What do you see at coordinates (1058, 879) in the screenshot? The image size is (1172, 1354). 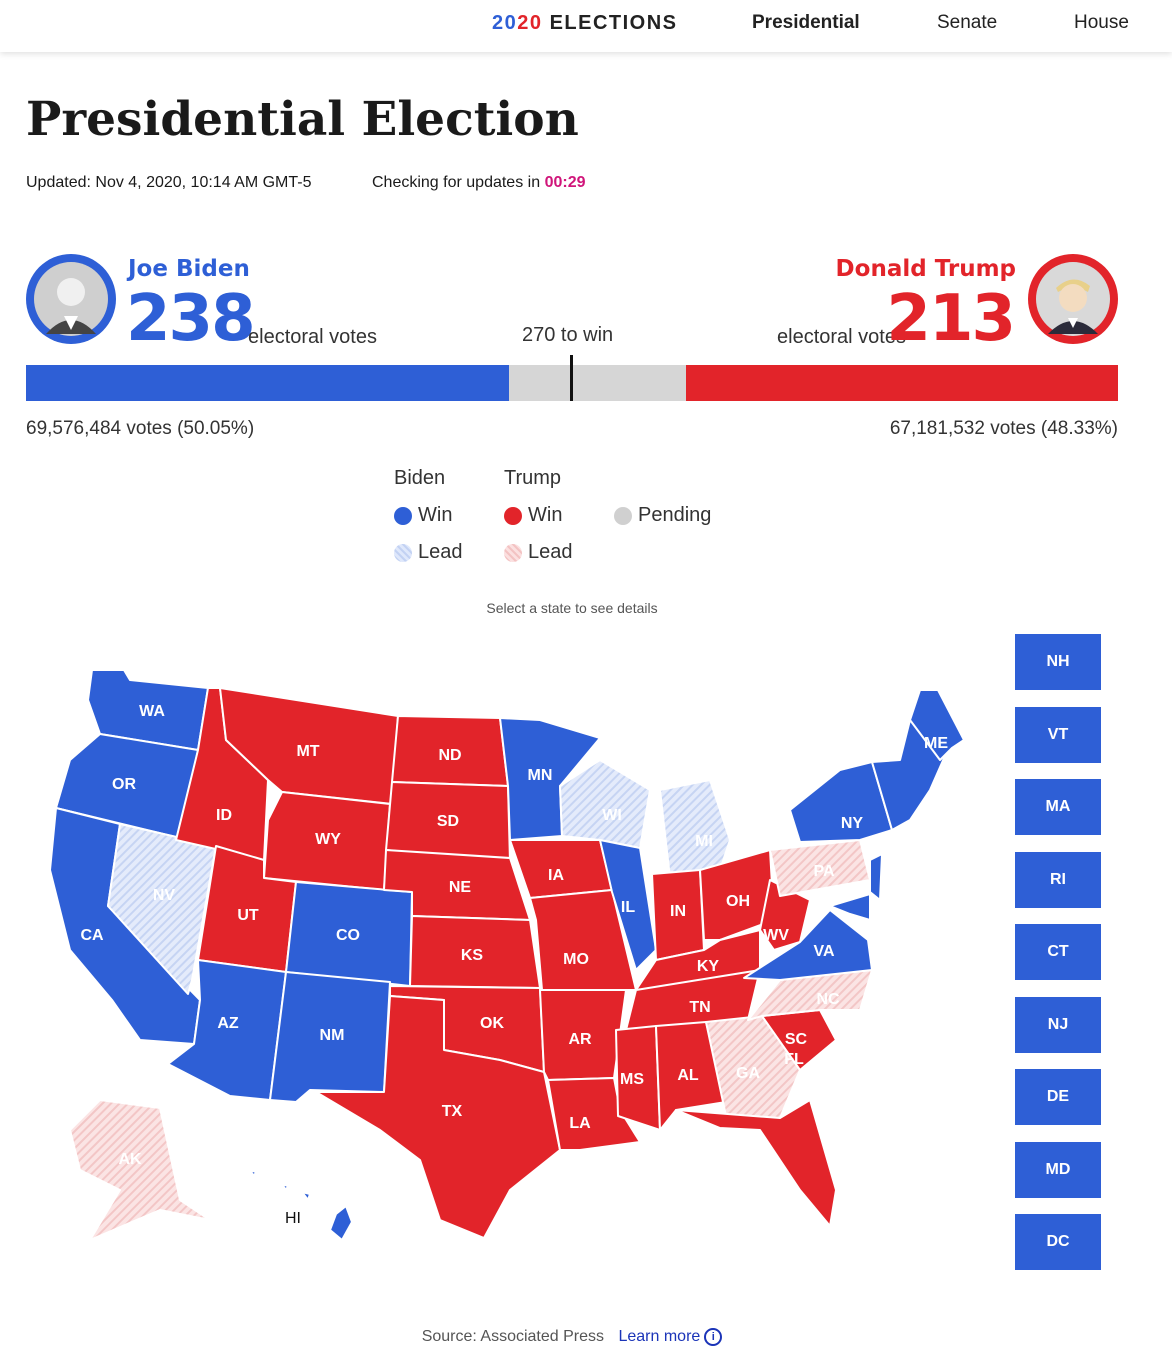 I see `state-button-ri: RI` at bounding box center [1058, 879].